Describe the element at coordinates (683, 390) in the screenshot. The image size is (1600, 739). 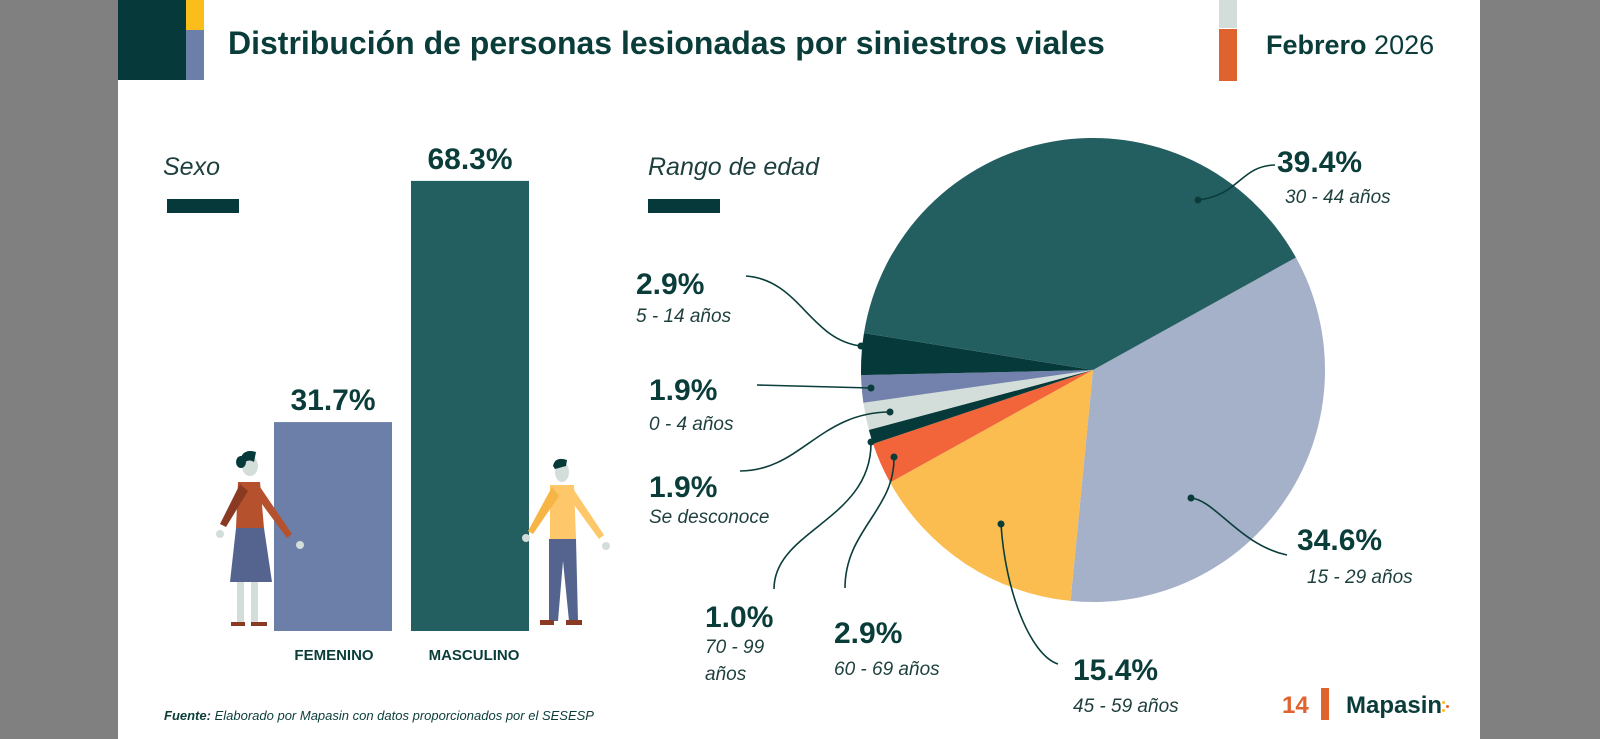
I see `pie-value-0-4: 1.9%` at that location.